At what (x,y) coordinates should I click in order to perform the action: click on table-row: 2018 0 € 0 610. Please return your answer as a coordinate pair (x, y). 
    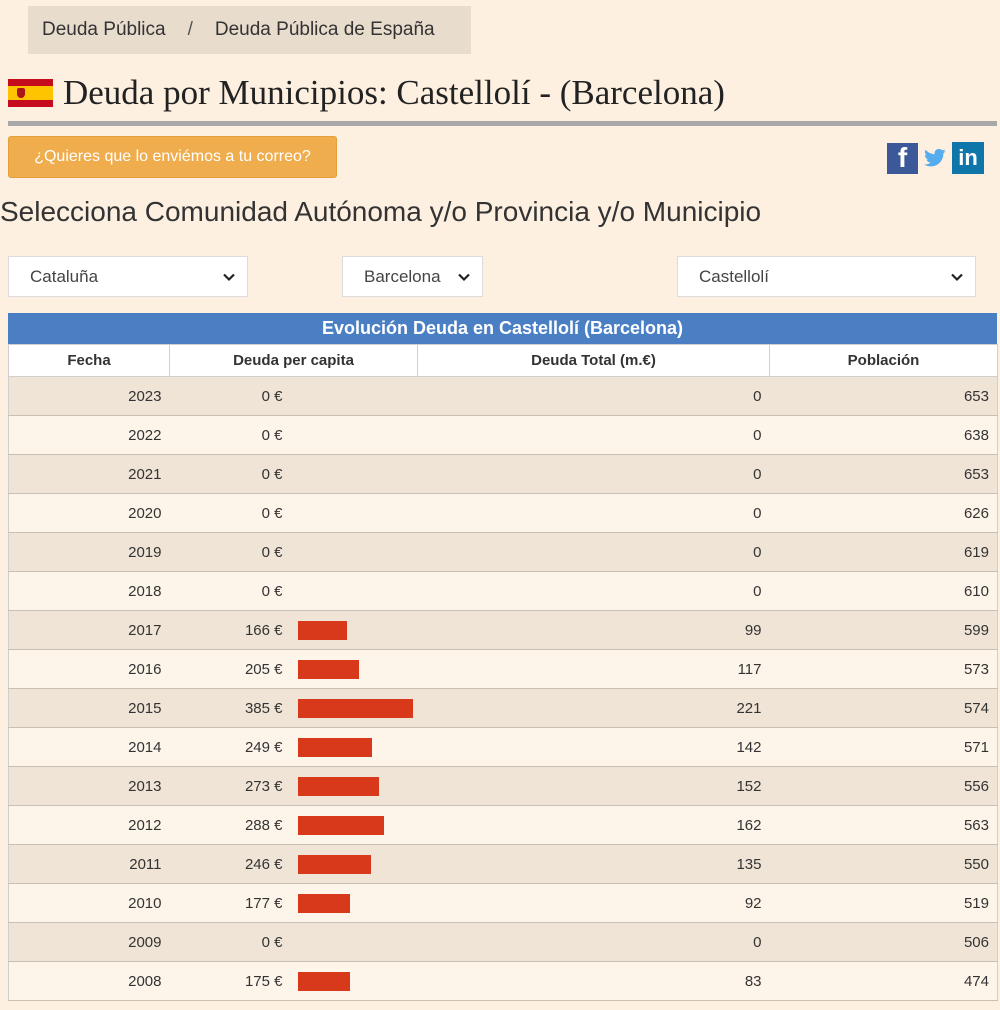
    Looking at the image, I should click on (503, 591).